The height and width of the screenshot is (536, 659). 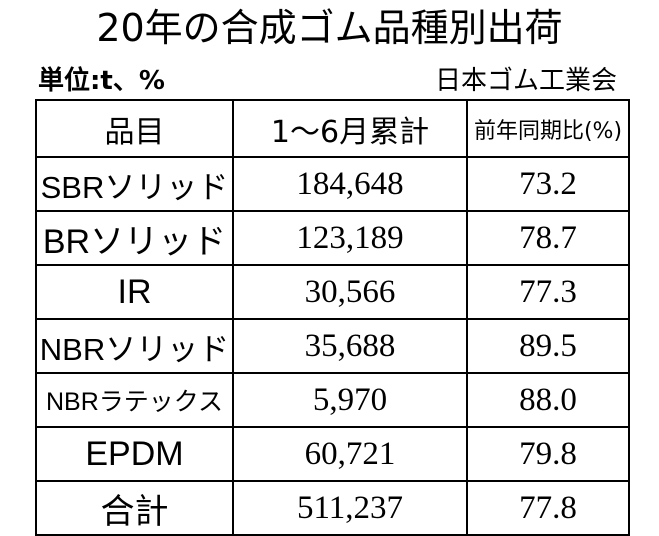 What do you see at coordinates (134, 292) in the screenshot?
I see `cell-item: IR` at bounding box center [134, 292].